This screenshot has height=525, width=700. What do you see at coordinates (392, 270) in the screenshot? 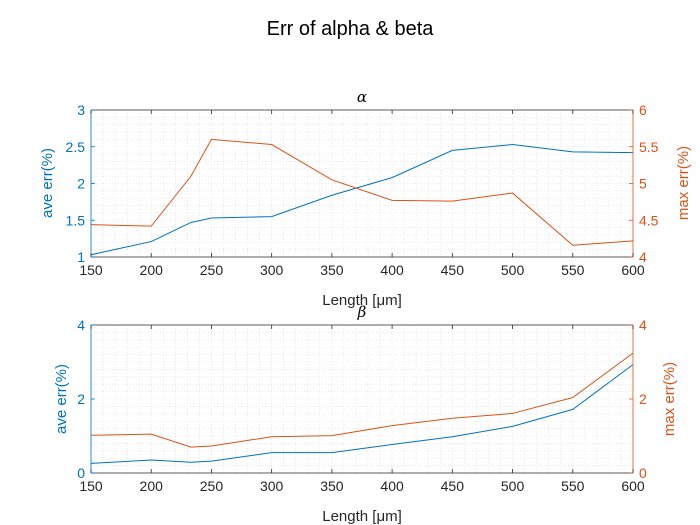
I see `alpha-x-tick-label: 400` at bounding box center [392, 270].